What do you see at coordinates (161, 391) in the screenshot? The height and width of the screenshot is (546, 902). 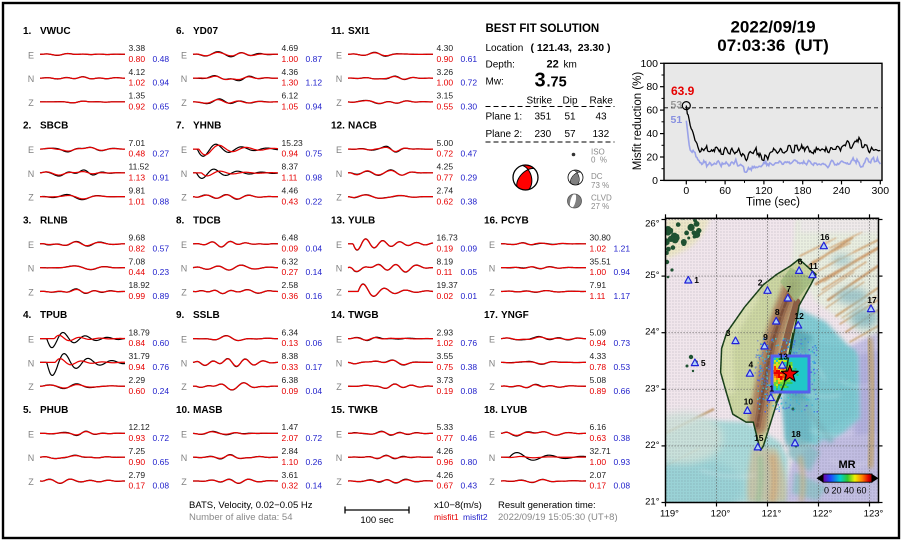 I see `svg-text: 0.24` at bounding box center [161, 391].